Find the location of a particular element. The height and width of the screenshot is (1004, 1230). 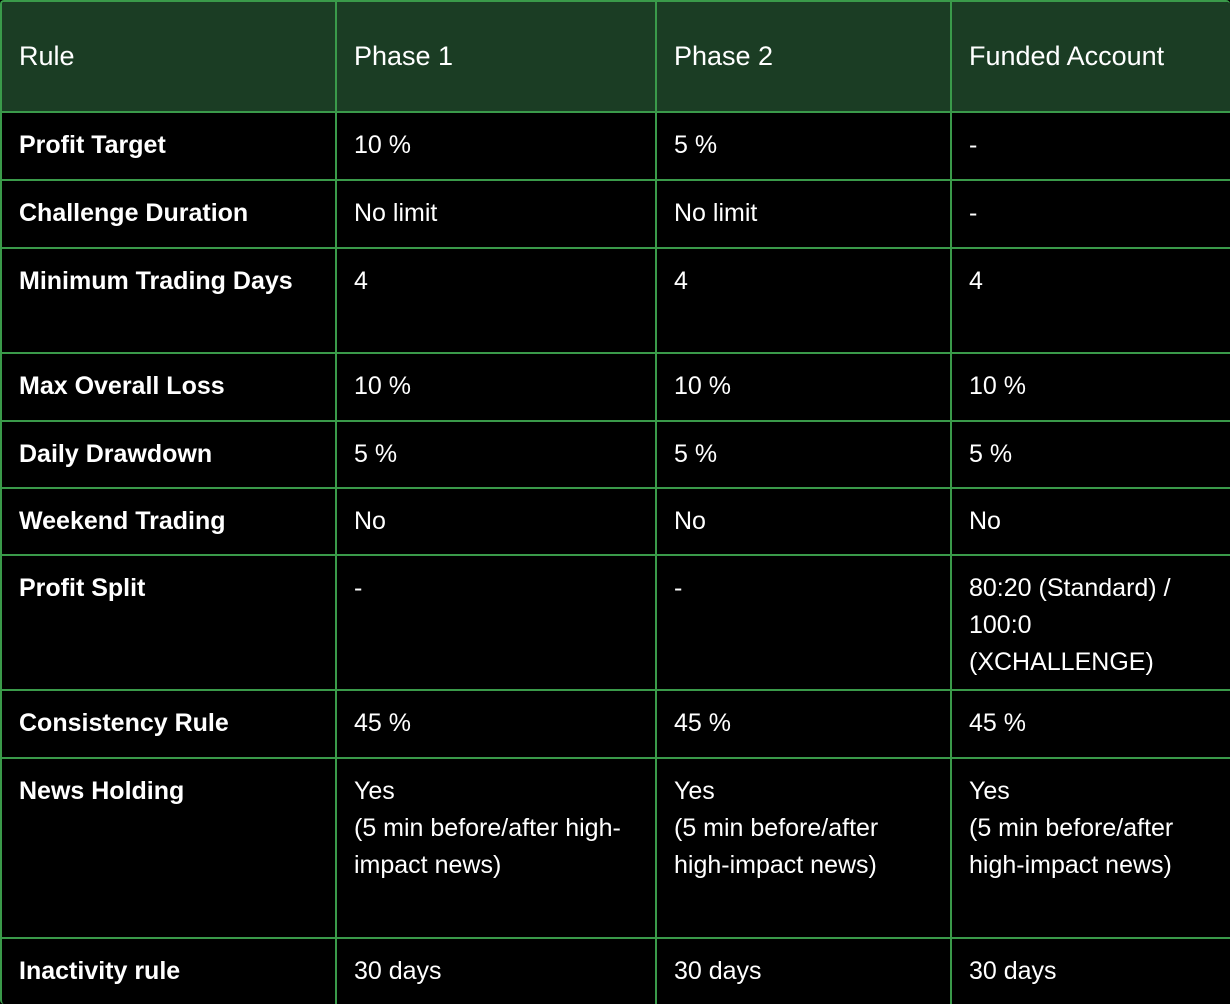

rule-name: Inactivity rule is located at coordinates (169, 971).